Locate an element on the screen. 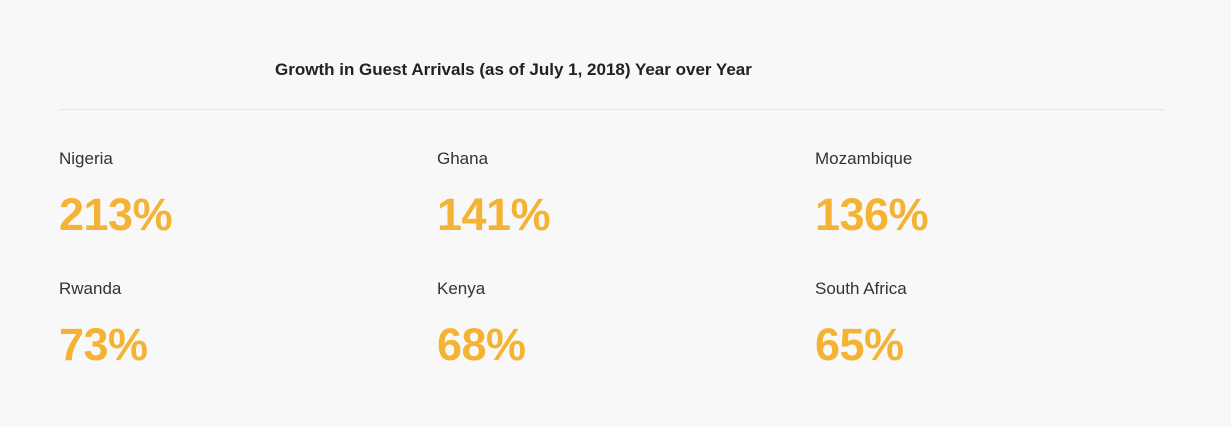  growth-percentage: 65% is located at coordinates (859, 344).